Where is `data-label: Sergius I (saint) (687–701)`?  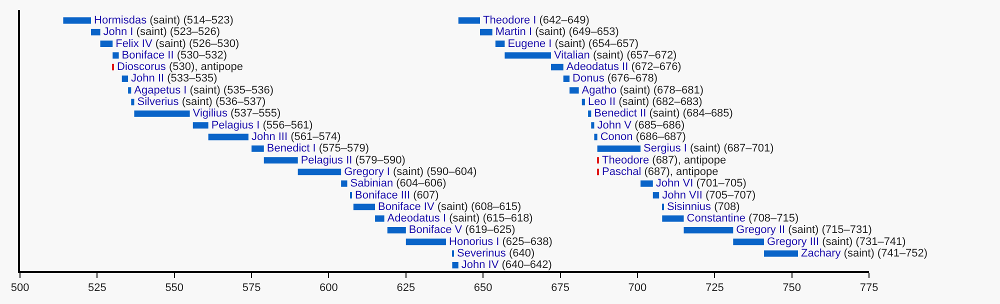
data-label: Sergius I (saint) (687–701) is located at coordinates (709, 148).